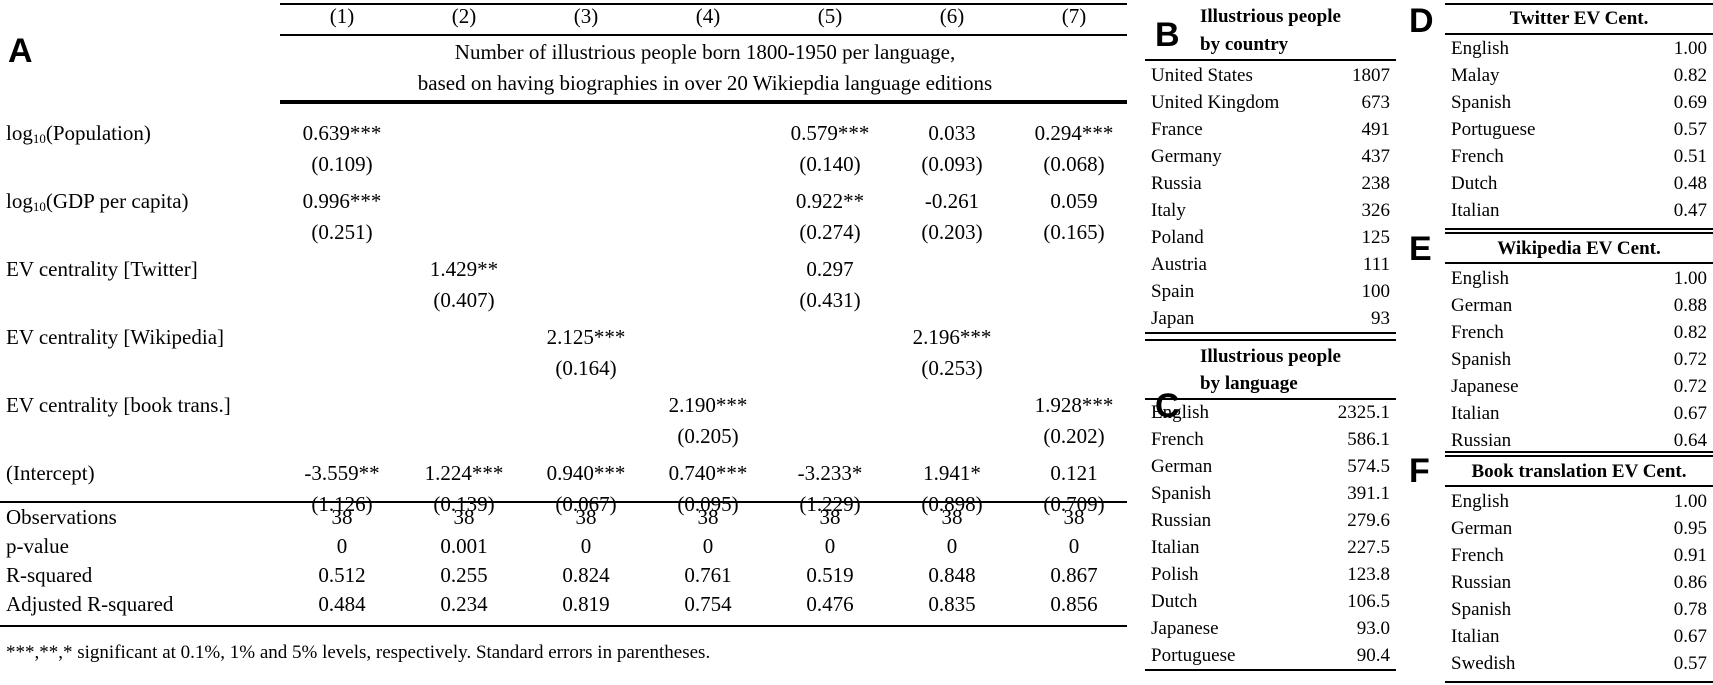  Describe the element at coordinates (1270, 75) in the screenshot. I see `table-row: United States 1807` at that location.